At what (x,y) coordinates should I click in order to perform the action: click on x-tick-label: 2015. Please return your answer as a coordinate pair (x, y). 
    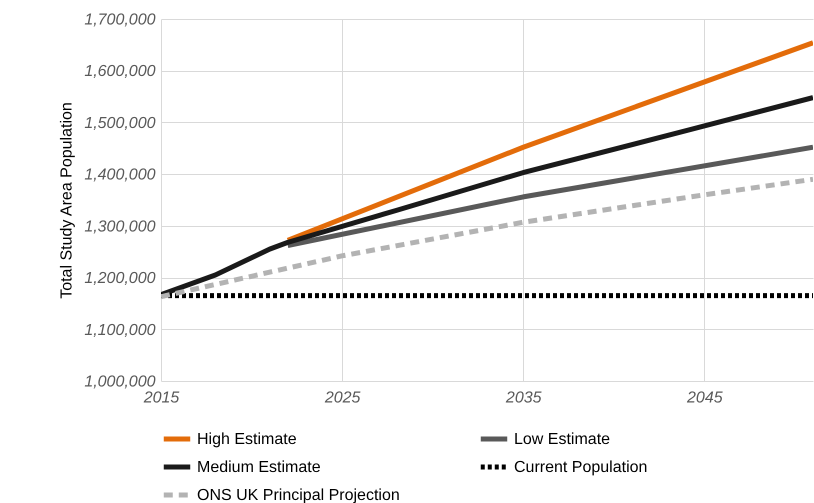
    Looking at the image, I should click on (161, 398).